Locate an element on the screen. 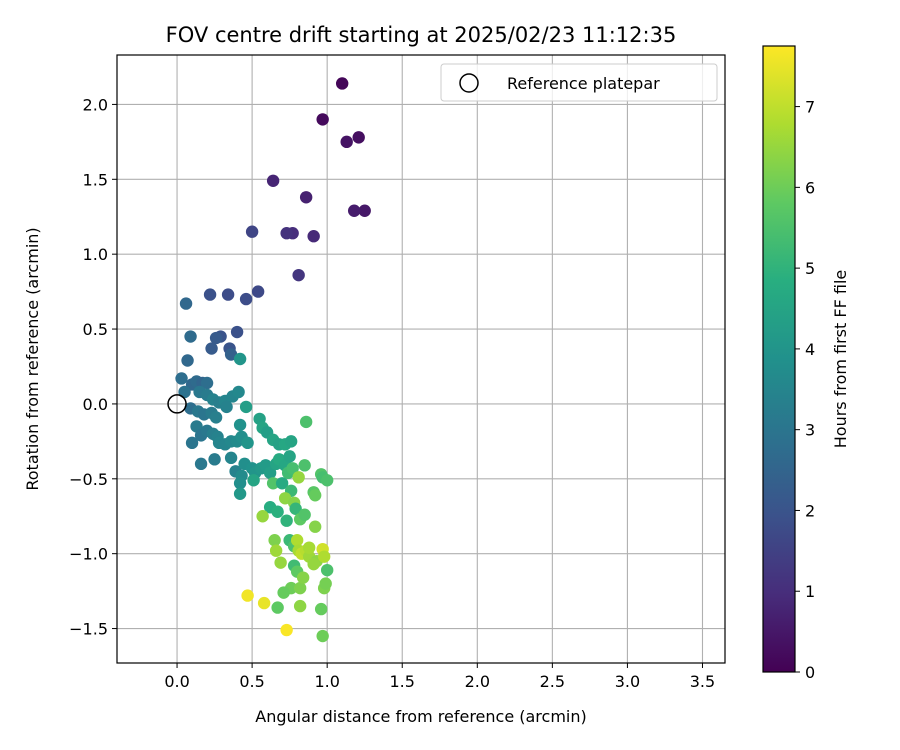 The image size is (900, 750). reference-point-marker is located at coordinates (177, 404).